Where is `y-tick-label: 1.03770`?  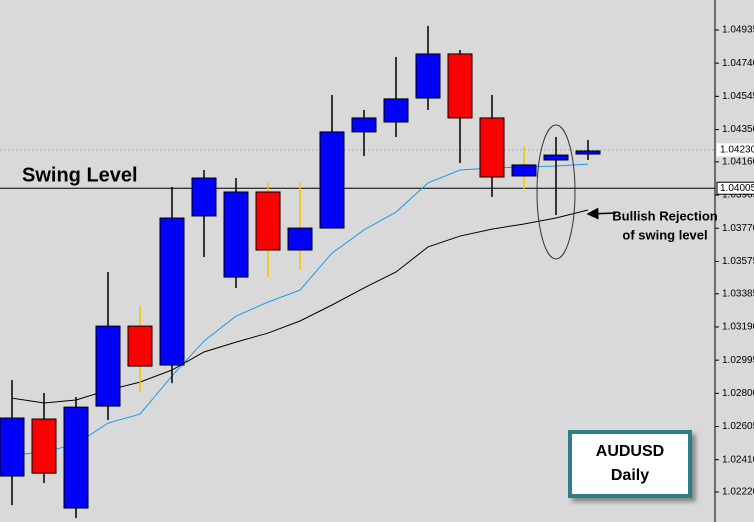 y-tick-label: 1.03770 is located at coordinates (738, 228).